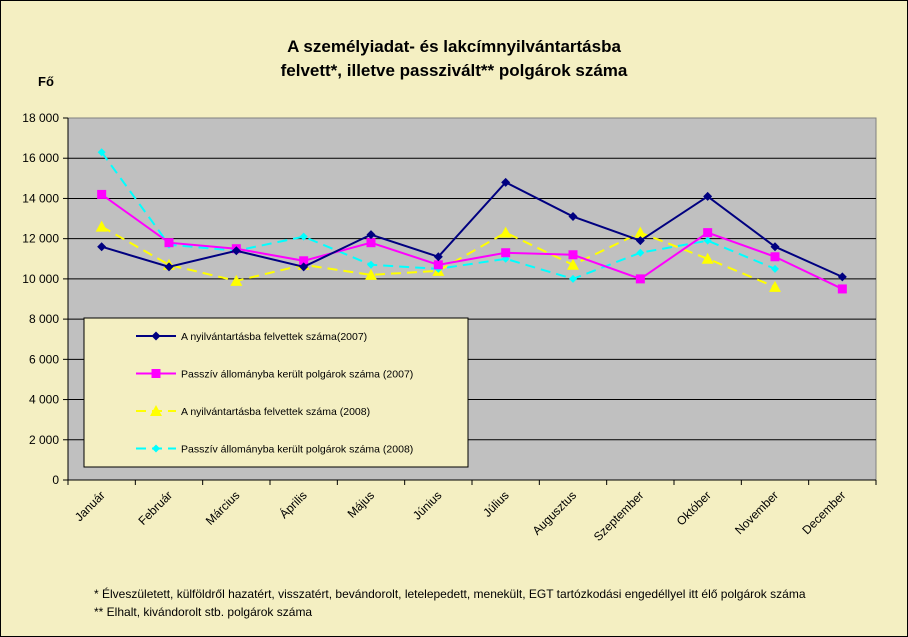 The width and height of the screenshot is (908, 637). Describe the element at coordinates (40, 279) in the screenshot. I see `y-tick-label: 10 000` at that location.